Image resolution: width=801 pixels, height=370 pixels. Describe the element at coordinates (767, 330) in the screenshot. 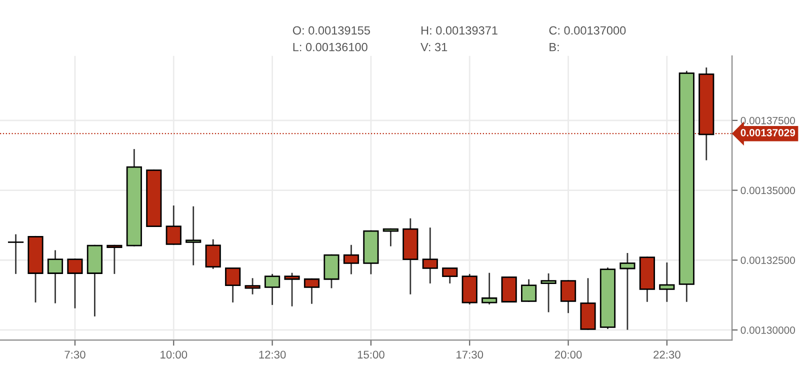

I see `y-tick-label: 0.00130000` at that location.